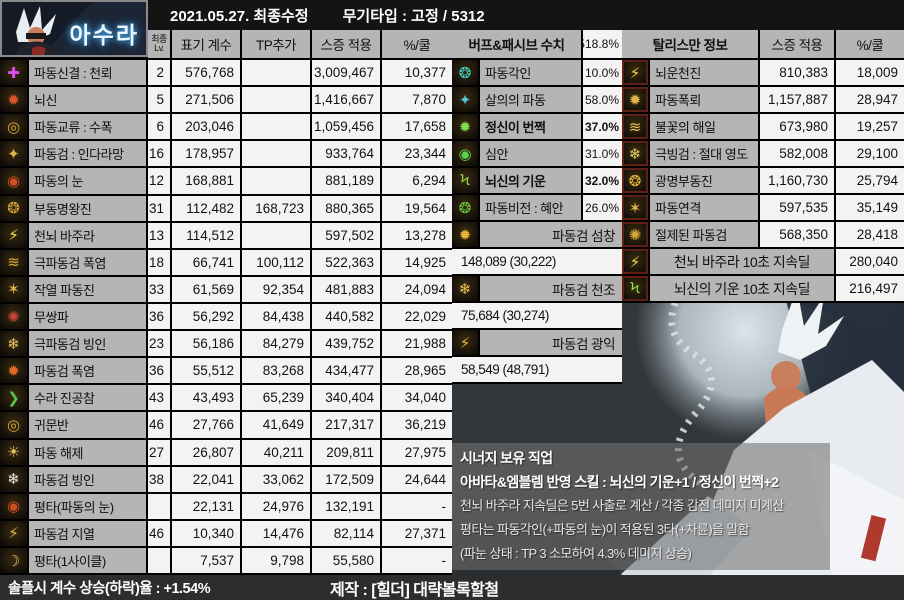 The image size is (904, 600). Describe the element at coordinates (417, 371) in the screenshot. I see `skill-pct-cool: 28,965` at that location.